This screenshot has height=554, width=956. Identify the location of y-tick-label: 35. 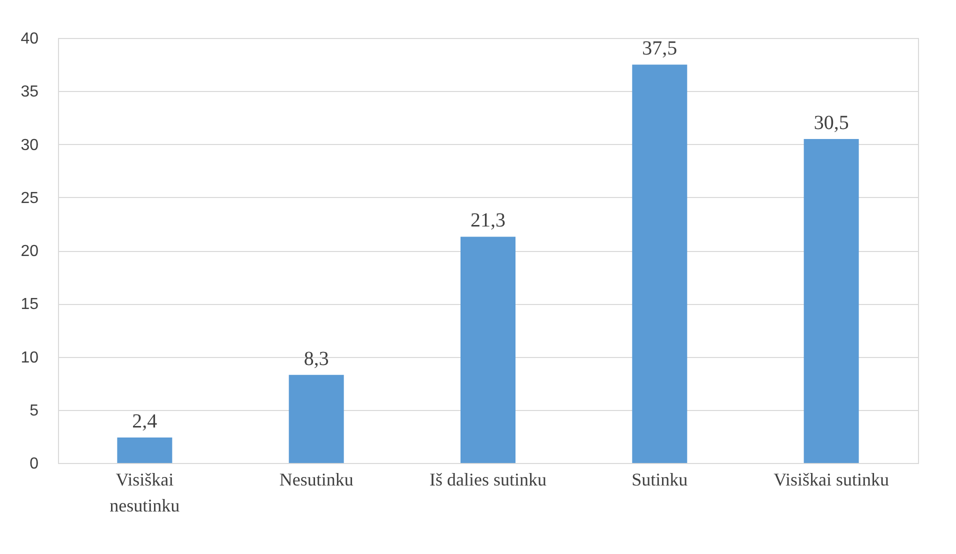
(29, 92).